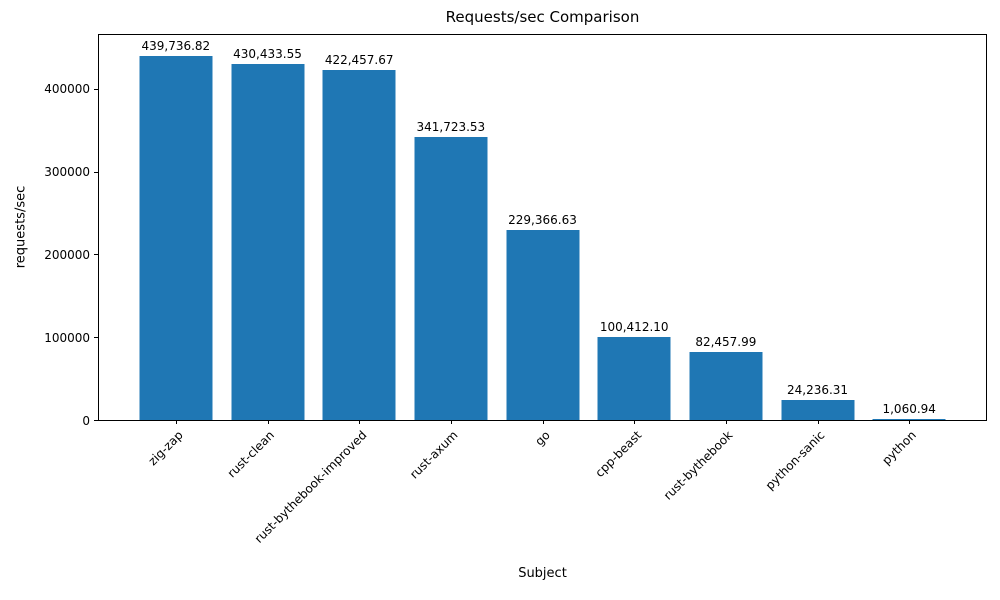 The width and height of the screenshot is (1000, 600). What do you see at coordinates (542, 17) in the screenshot?
I see `chart-title: Requests/sec Comparison` at bounding box center [542, 17].